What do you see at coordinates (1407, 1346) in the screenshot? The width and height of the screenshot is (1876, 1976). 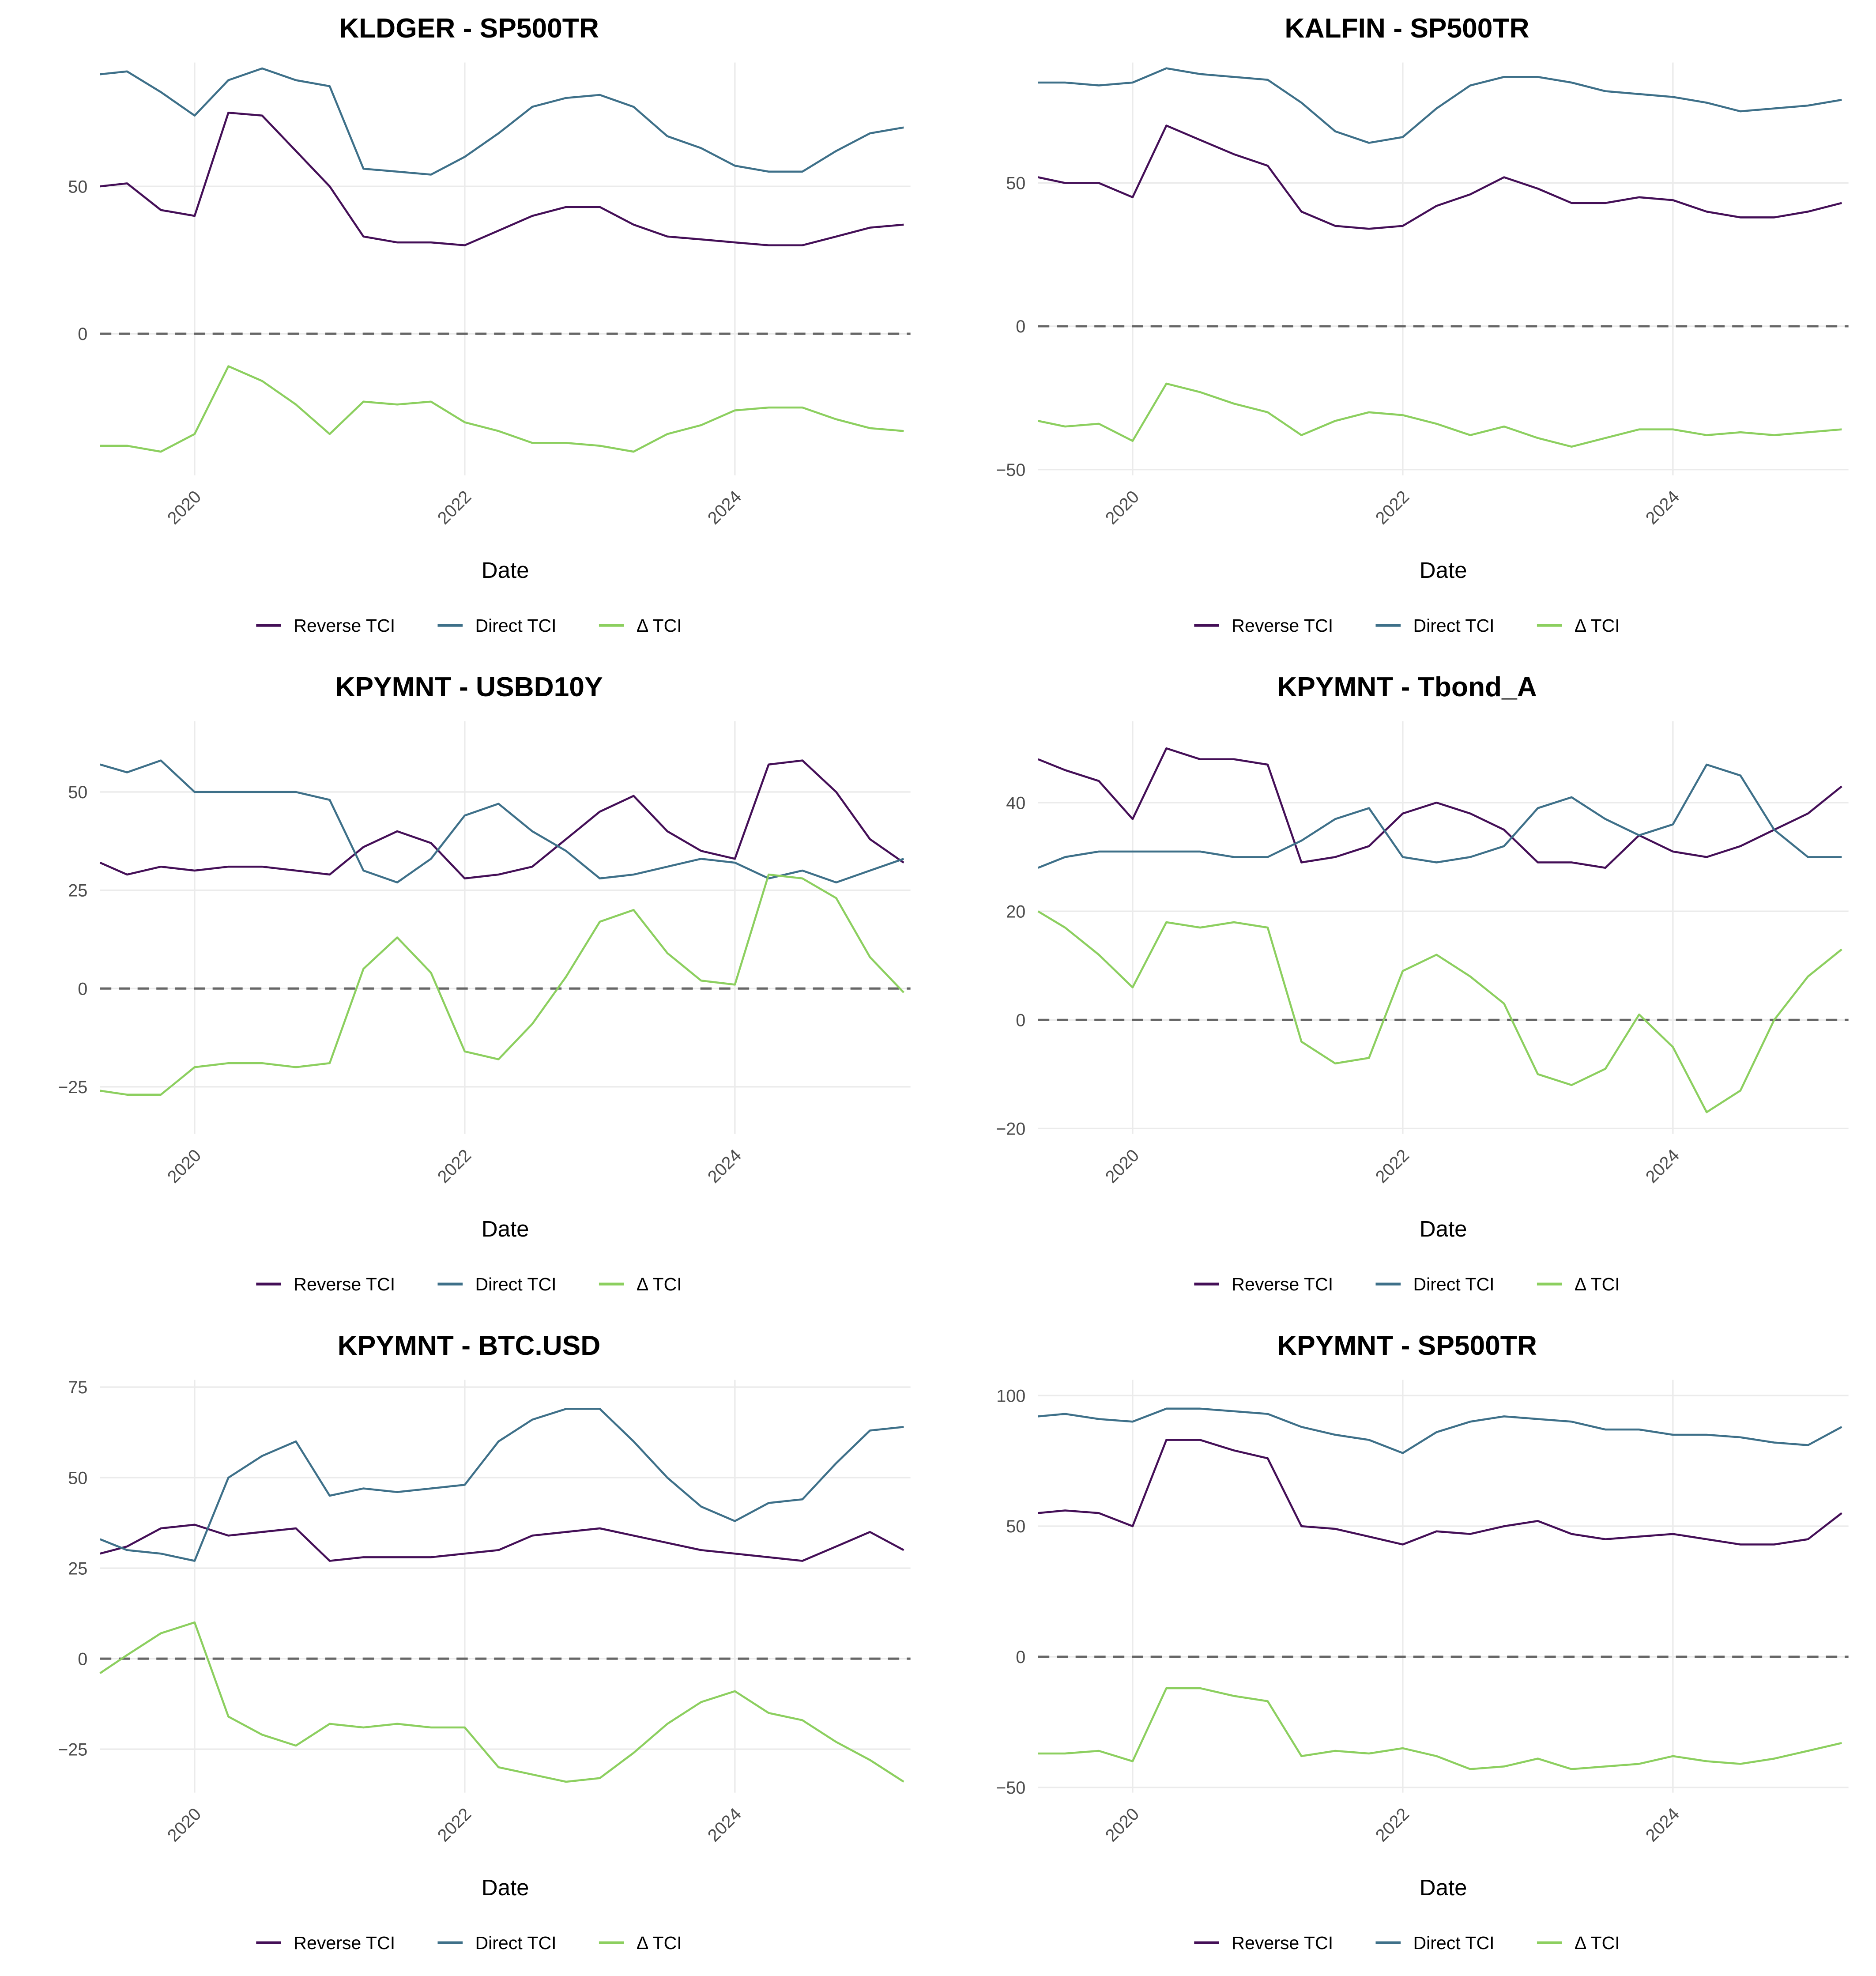 I see `chart-title: KPYMNT - SP500TR` at bounding box center [1407, 1346].